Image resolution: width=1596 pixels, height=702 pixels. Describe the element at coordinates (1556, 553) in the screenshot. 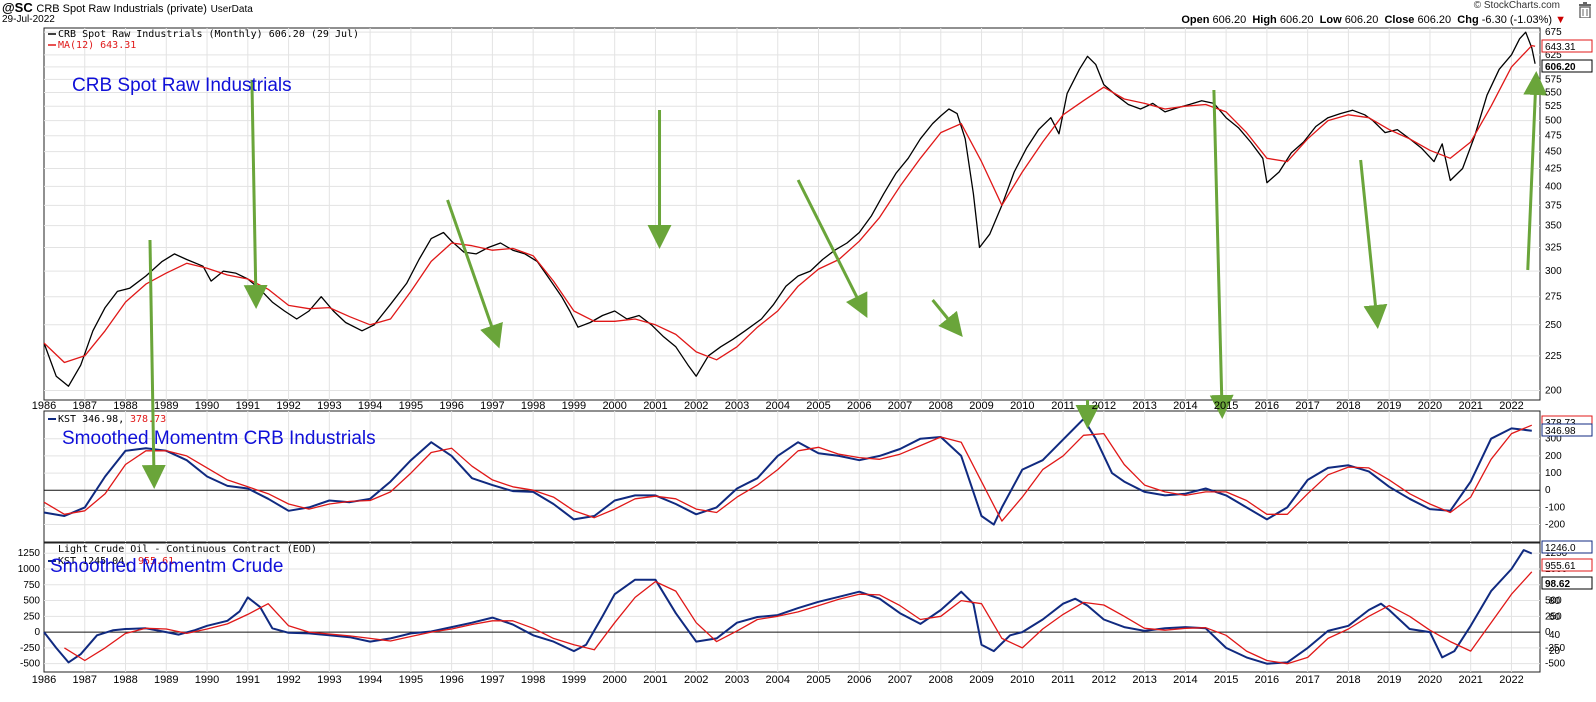

I see `y-tick-label: 1250` at that location.